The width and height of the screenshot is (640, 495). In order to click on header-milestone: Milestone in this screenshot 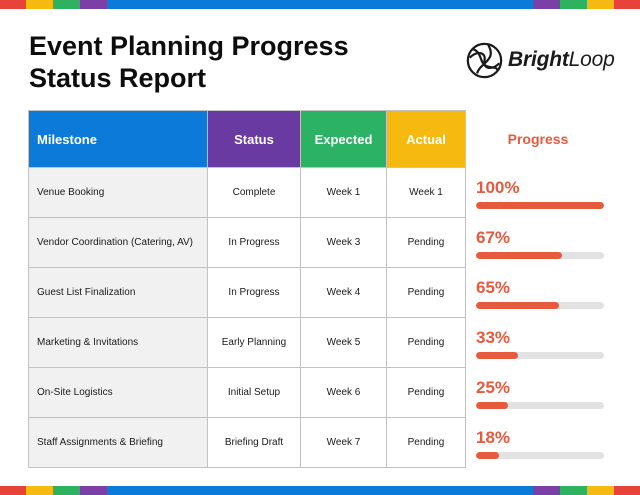, I will do `click(118, 139)`.